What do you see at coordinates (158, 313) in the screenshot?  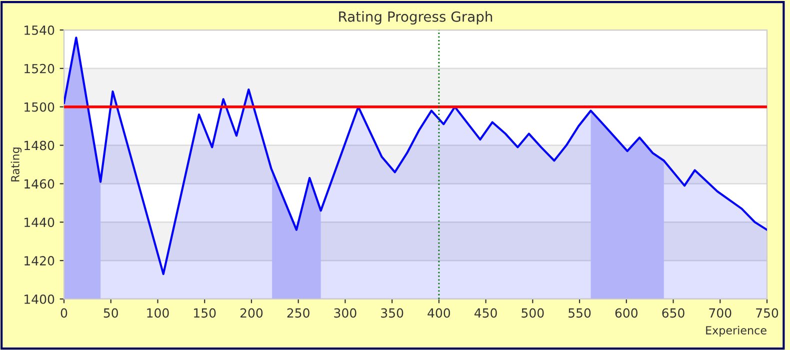 I see `x-tick-label: 100` at bounding box center [158, 313].